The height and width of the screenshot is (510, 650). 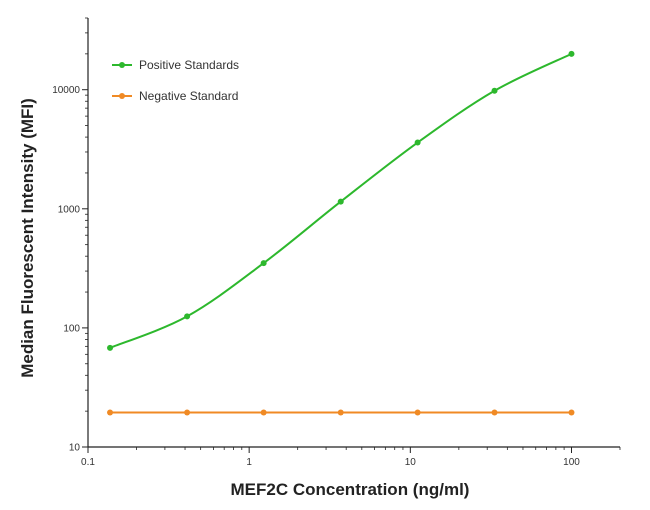 I want to click on x-tick-label: 10, so click(x=411, y=462).